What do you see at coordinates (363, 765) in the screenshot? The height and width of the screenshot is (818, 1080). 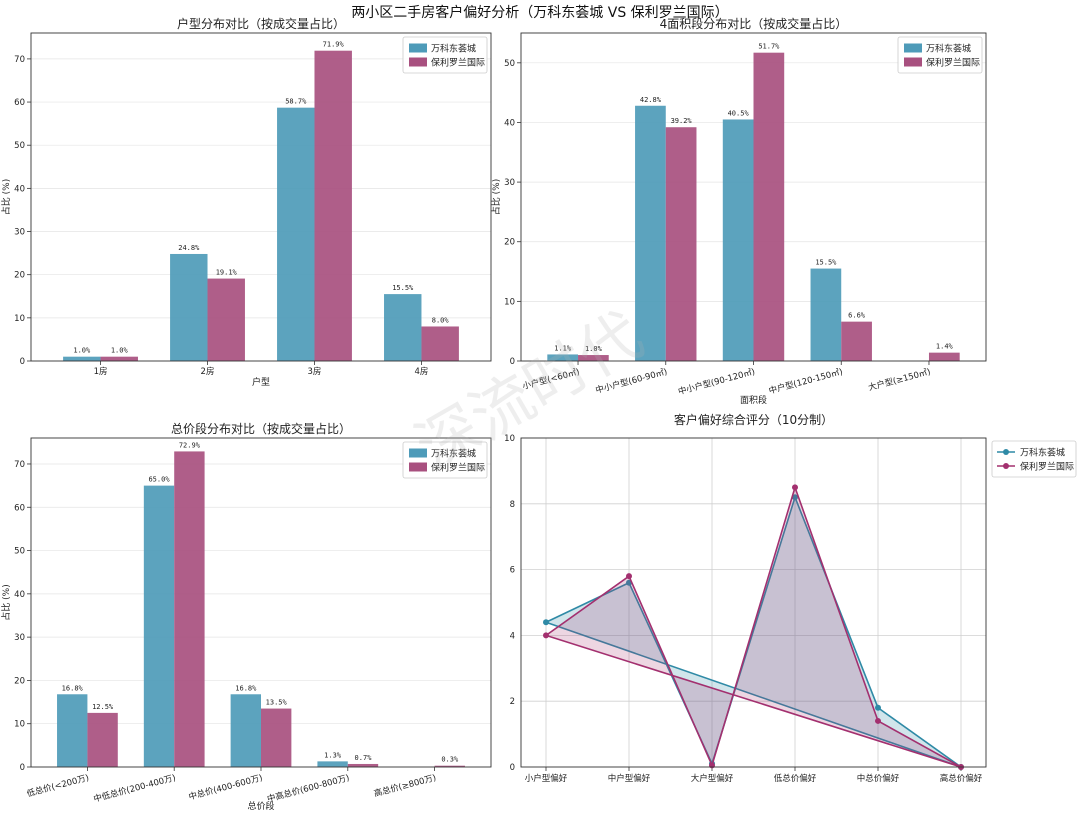 I see `bar-保利罗兰国际-中高总价(600-800万)` at bounding box center [363, 765].